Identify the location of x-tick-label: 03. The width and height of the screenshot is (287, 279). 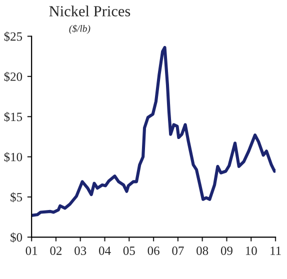
(80, 250).